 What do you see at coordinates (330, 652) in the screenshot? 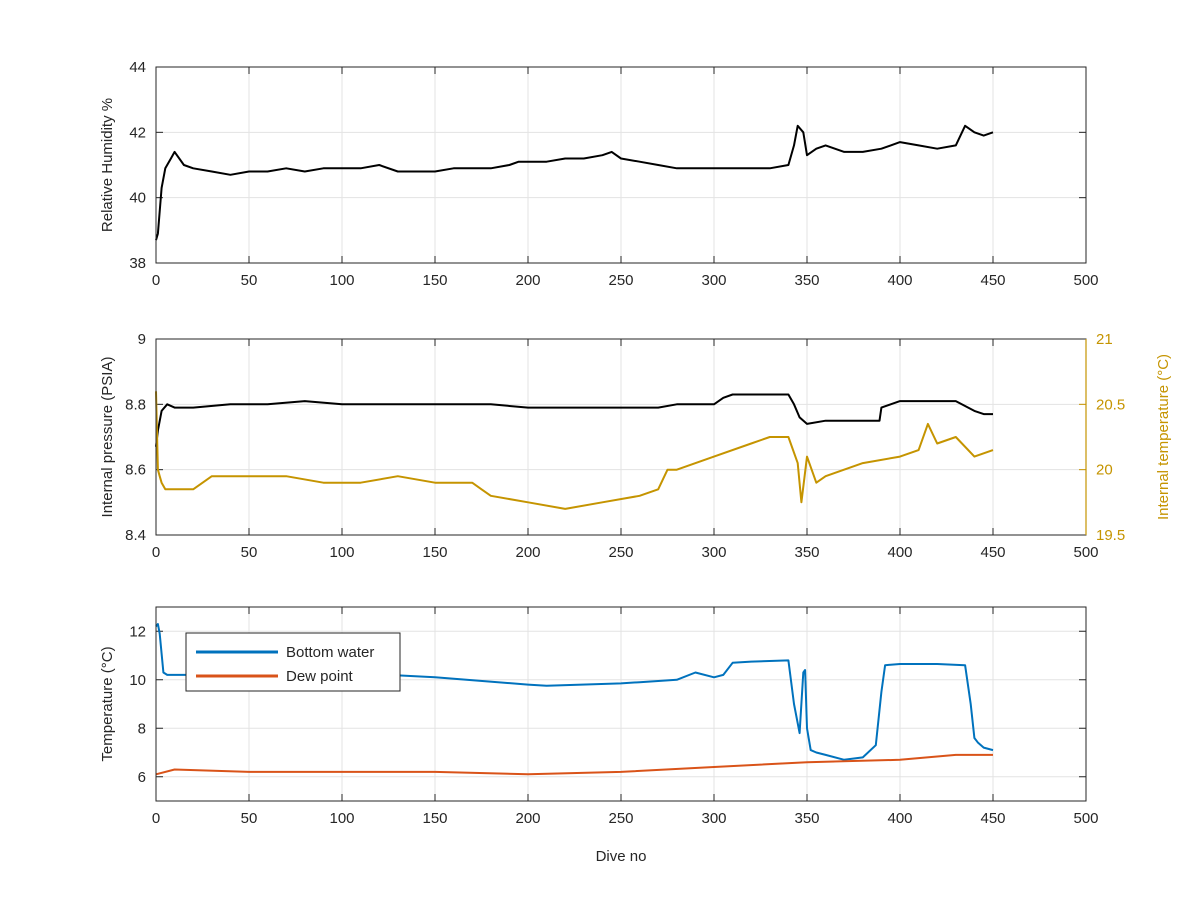
I see `legend-label: Bottom water` at bounding box center [330, 652].